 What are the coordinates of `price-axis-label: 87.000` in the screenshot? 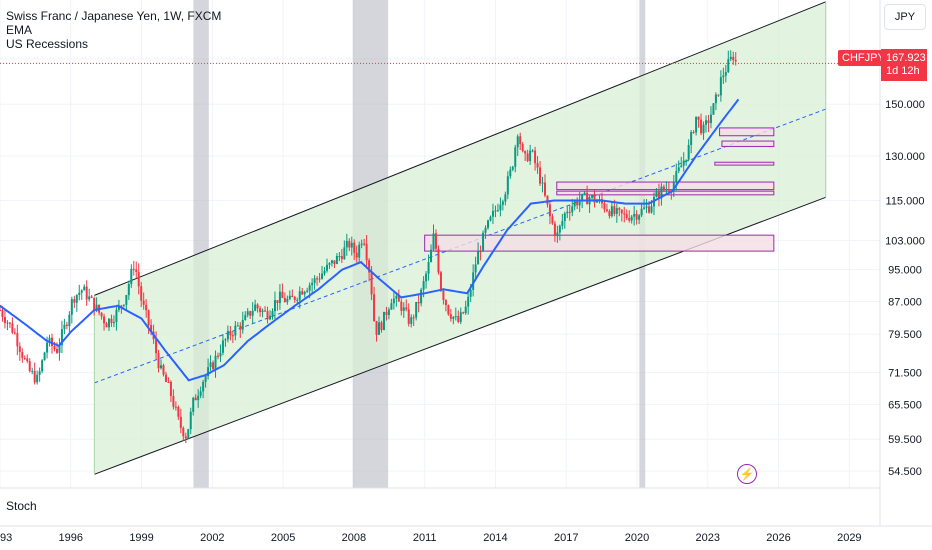 It's located at (905, 303).